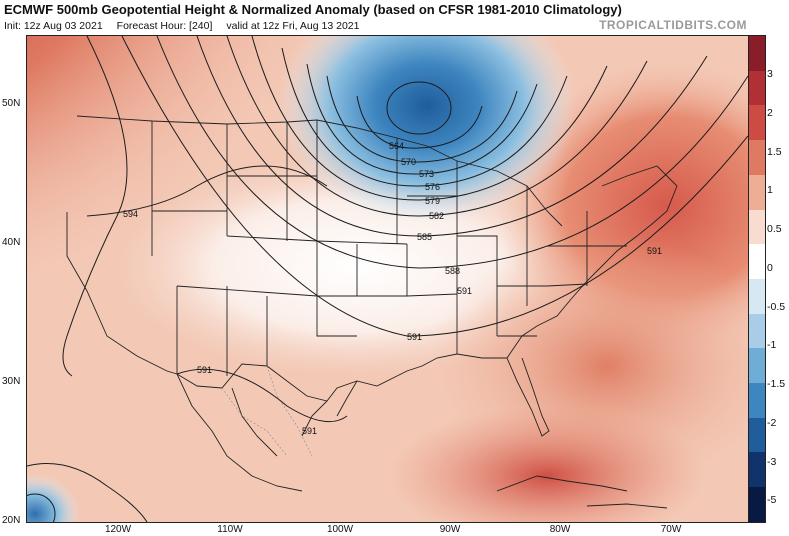 This screenshot has height=536, width=789. What do you see at coordinates (450, 529) in the screenshot?
I see `lon-label-90w: 90W` at bounding box center [450, 529].